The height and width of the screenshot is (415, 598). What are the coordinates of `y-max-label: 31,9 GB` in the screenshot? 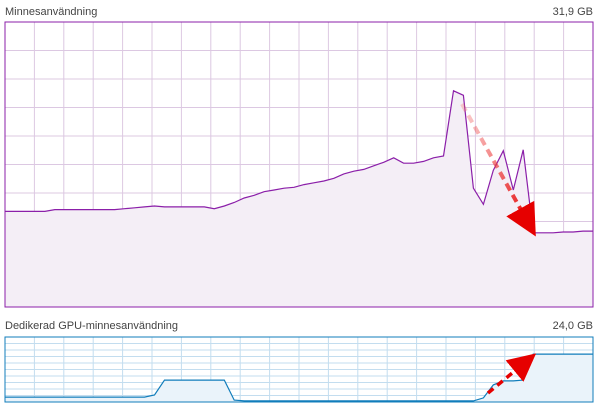 It's located at (573, 12).